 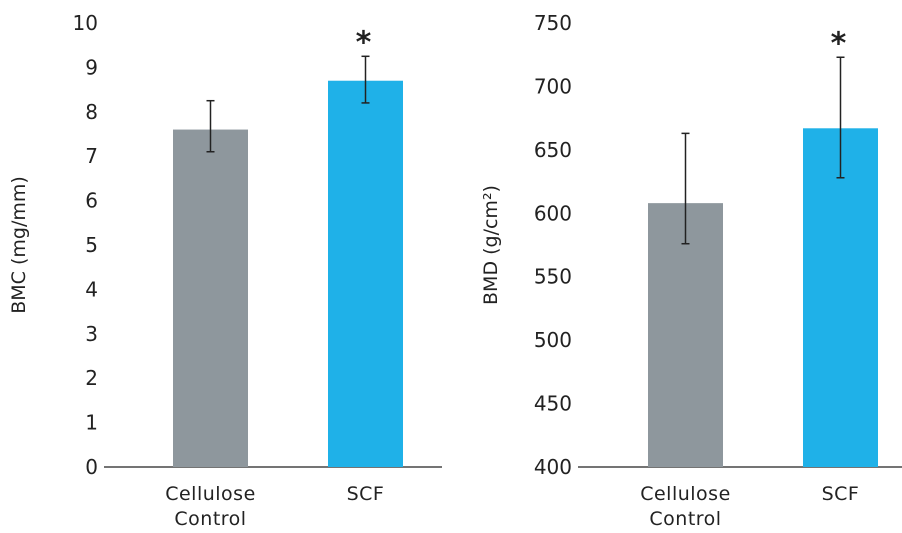 I want to click on y-tick-label: 750, so click(x=553, y=23).